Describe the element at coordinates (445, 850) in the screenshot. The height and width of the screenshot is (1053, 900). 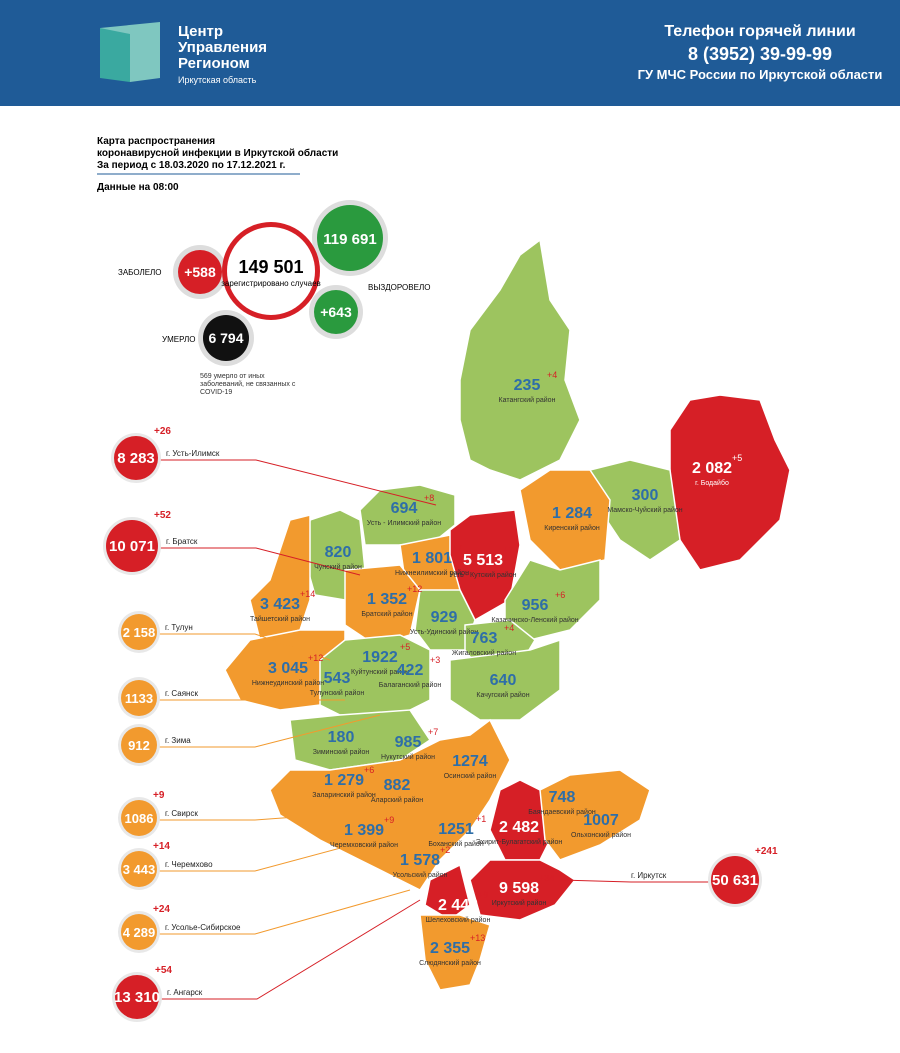
I see `district-delta: +2` at that location.